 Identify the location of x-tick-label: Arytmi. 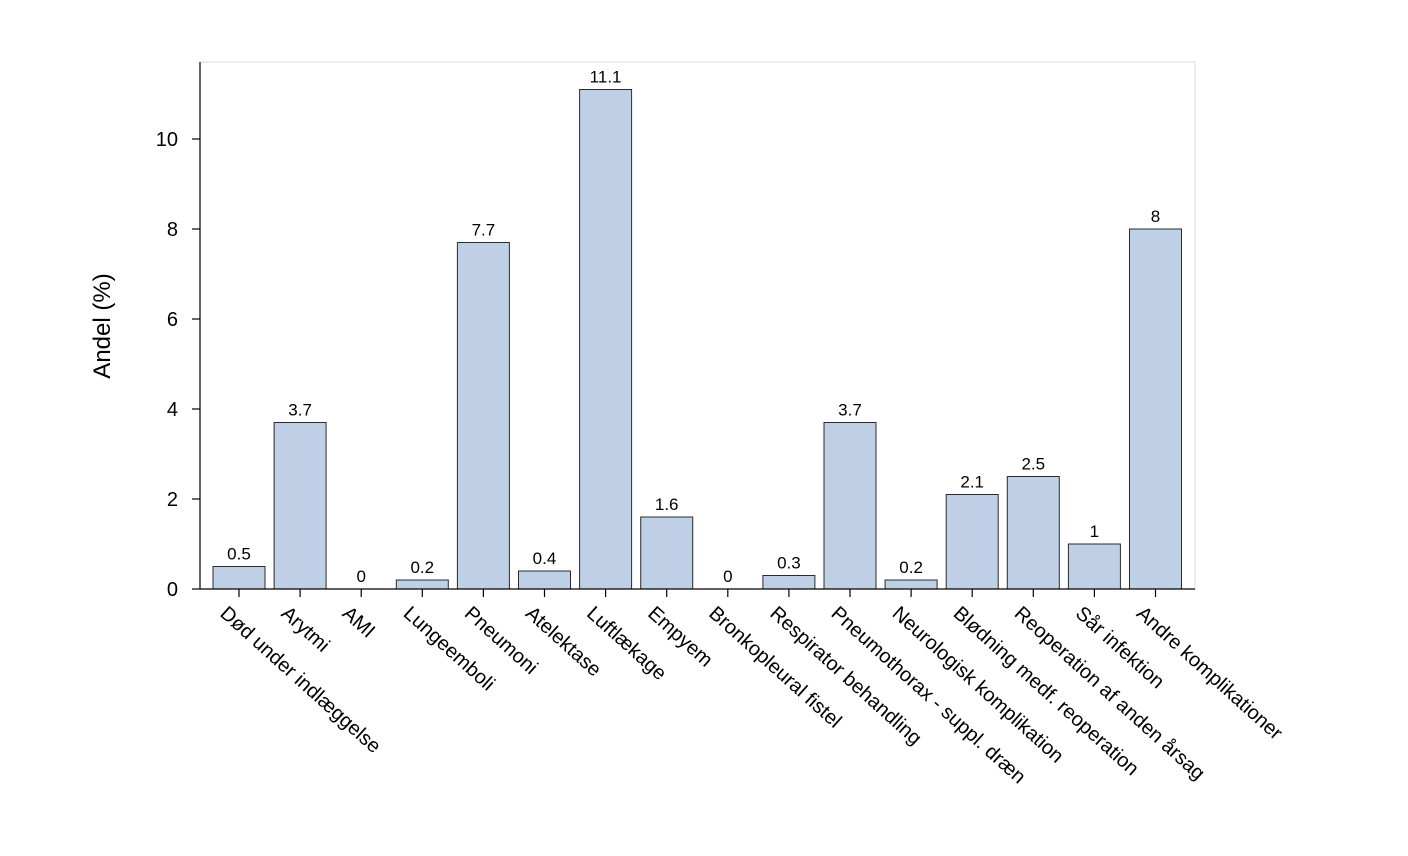
(305, 629).